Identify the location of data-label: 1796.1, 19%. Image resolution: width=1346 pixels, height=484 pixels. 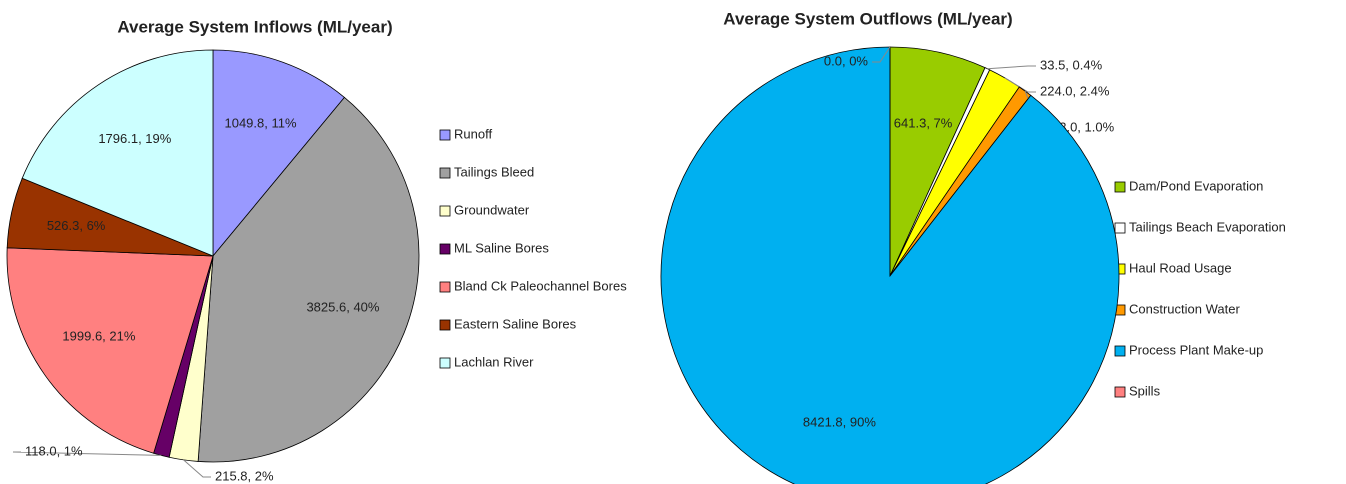
(134, 138).